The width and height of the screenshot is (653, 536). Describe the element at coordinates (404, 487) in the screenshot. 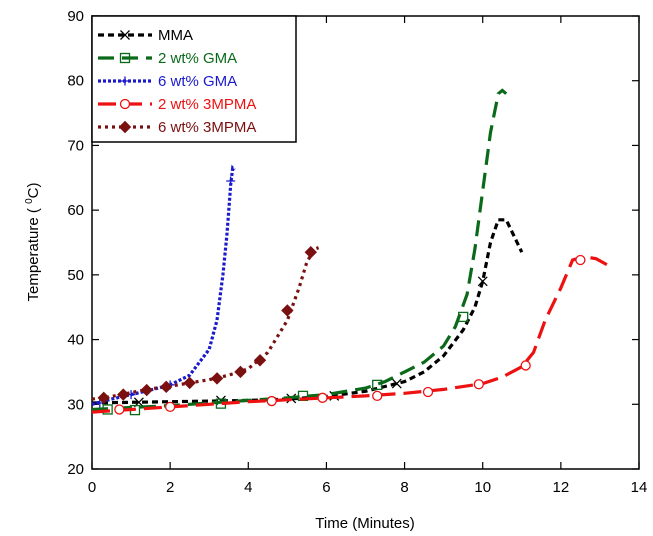

I see `x-tick-label: 8` at that location.